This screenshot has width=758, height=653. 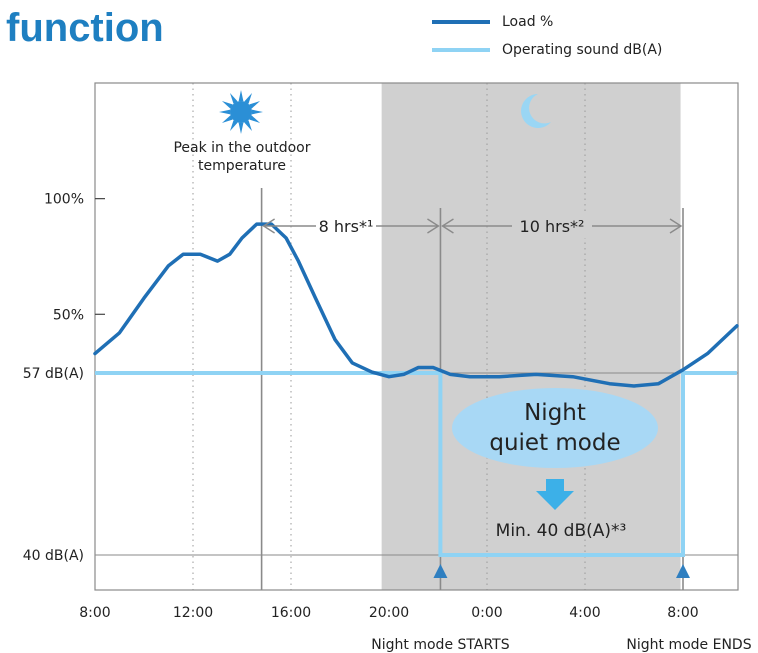 What do you see at coordinates (53, 556) in the screenshot?
I see `y-tick-label-sound-1: 40 dB(A)` at bounding box center [53, 556].